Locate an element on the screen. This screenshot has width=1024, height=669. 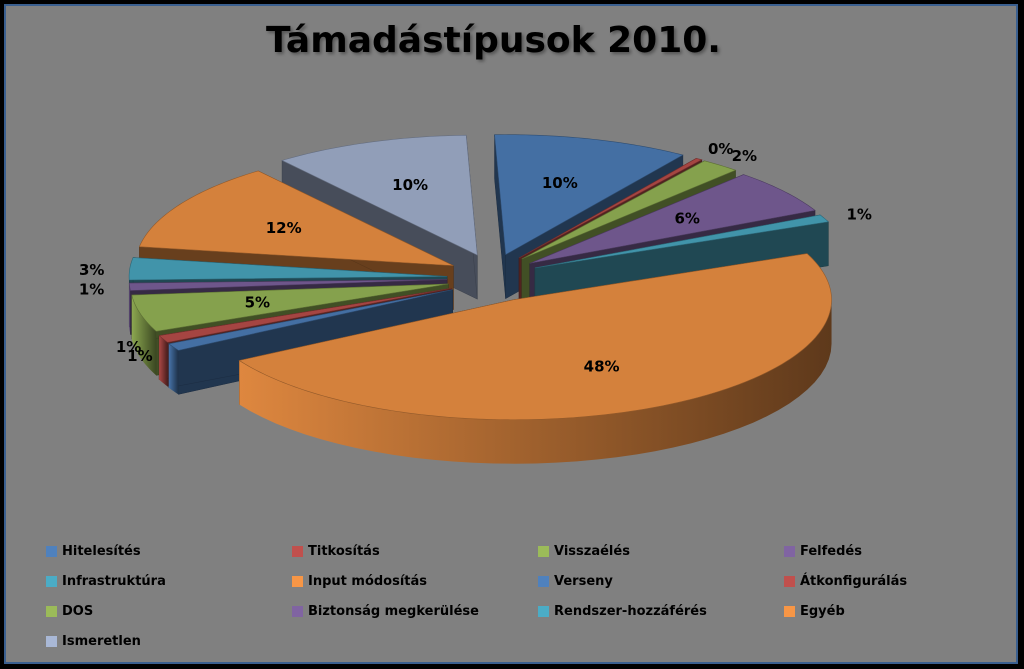
legend-label: Visszaélés is located at coordinates (592, 551).